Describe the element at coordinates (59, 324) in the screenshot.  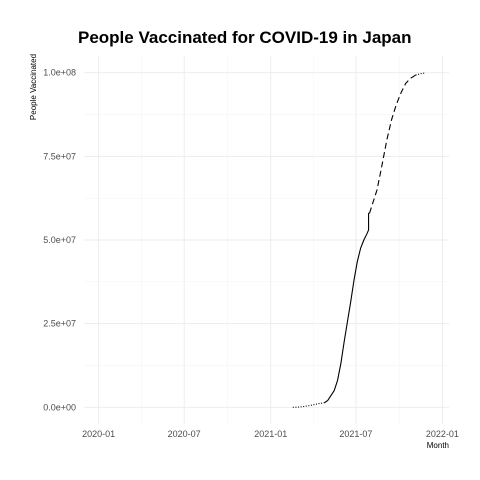
I see `y-tick-label: 2.5e+07` at that location.